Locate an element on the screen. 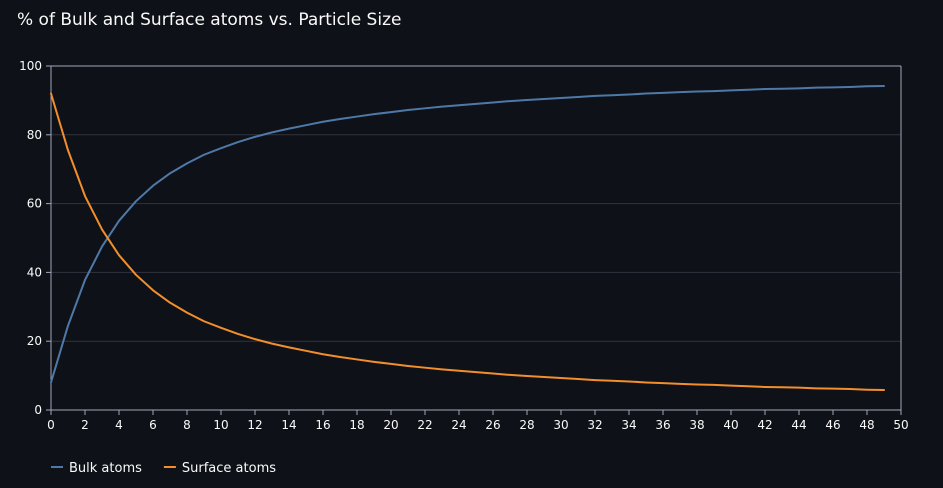  x-tick-label: 48 is located at coordinates (866, 425).